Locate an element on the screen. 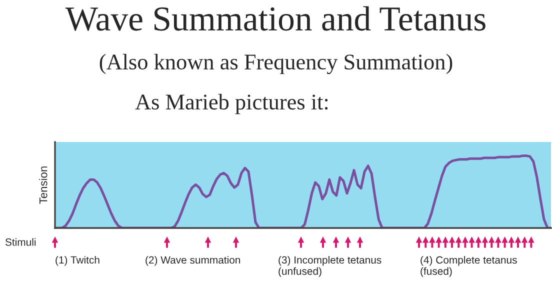 The width and height of the screenshot is (552, 299). y-axis-title: Tension is located at coordinates (43, 185).